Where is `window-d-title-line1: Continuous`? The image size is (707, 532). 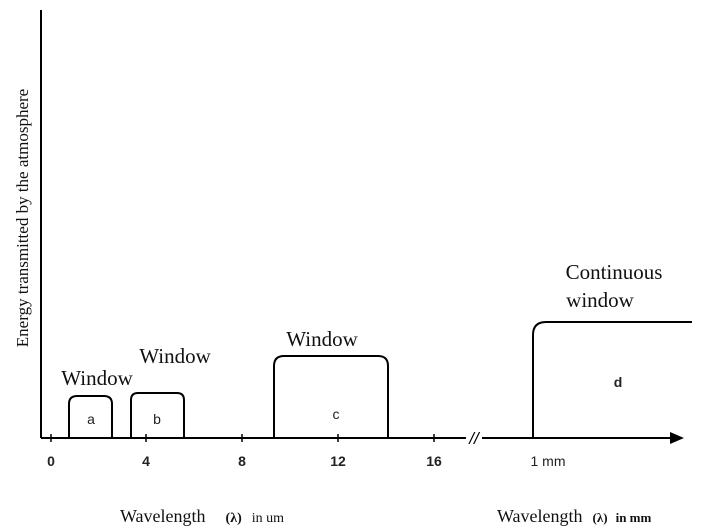
window-d-title-line1: Continuous is located at coordinates (614, 272).